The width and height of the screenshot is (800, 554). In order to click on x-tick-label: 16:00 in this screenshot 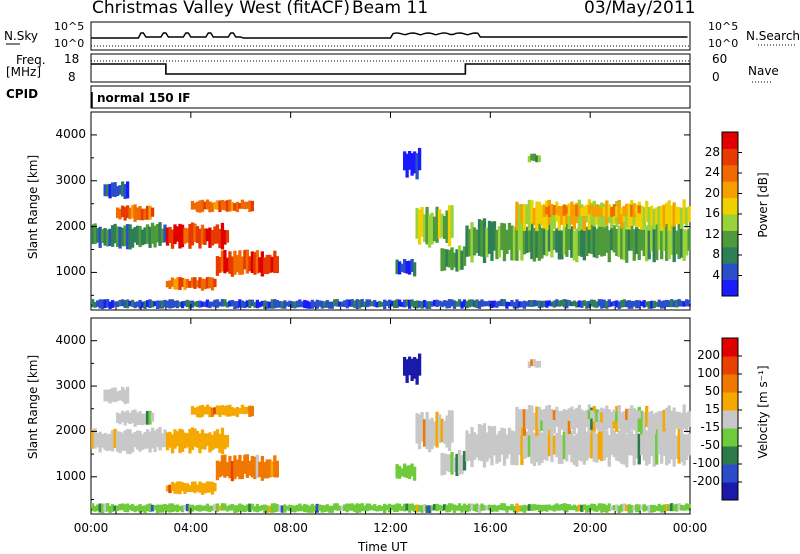, I will do `click(490, 528)`.